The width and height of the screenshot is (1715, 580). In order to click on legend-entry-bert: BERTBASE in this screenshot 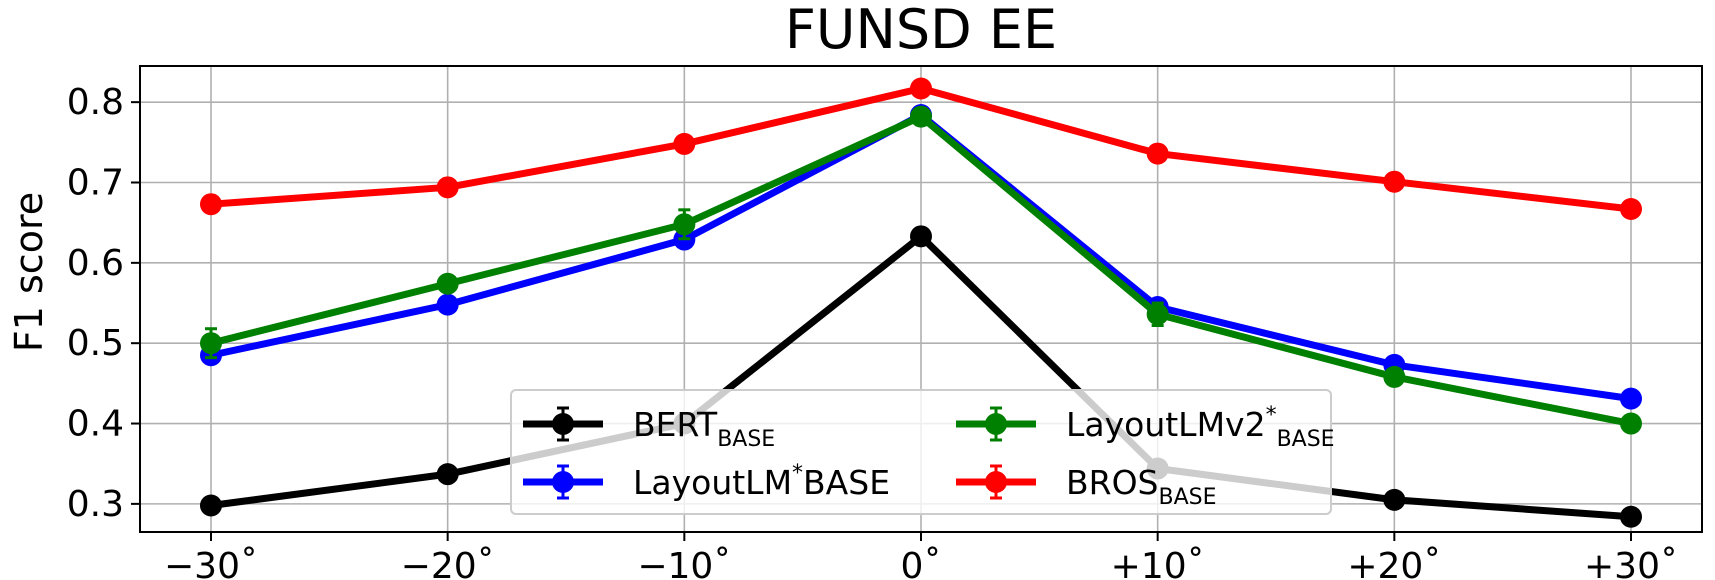, I will do `click(649, 428)`.